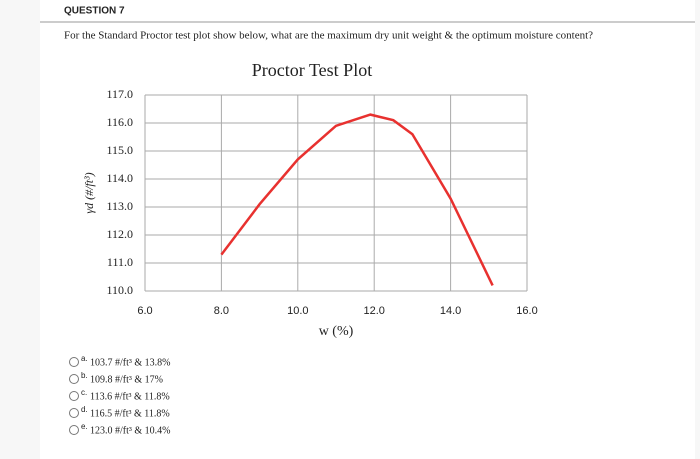  I want to click on option-text: 113.6 #/ft³ & 11.8%, so click(130, 396).